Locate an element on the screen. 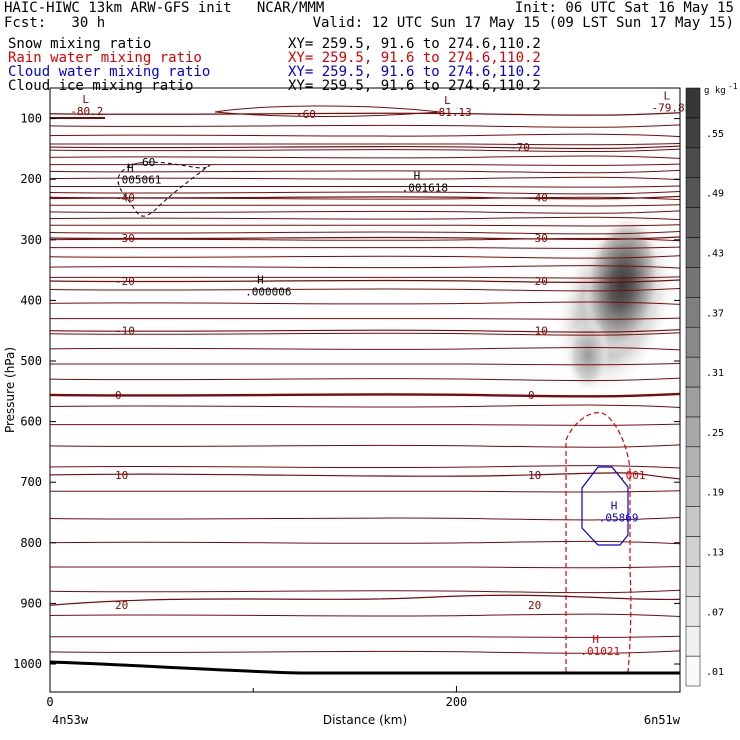  isotherm-label-right: 20 is located at coordinates (534, 605).